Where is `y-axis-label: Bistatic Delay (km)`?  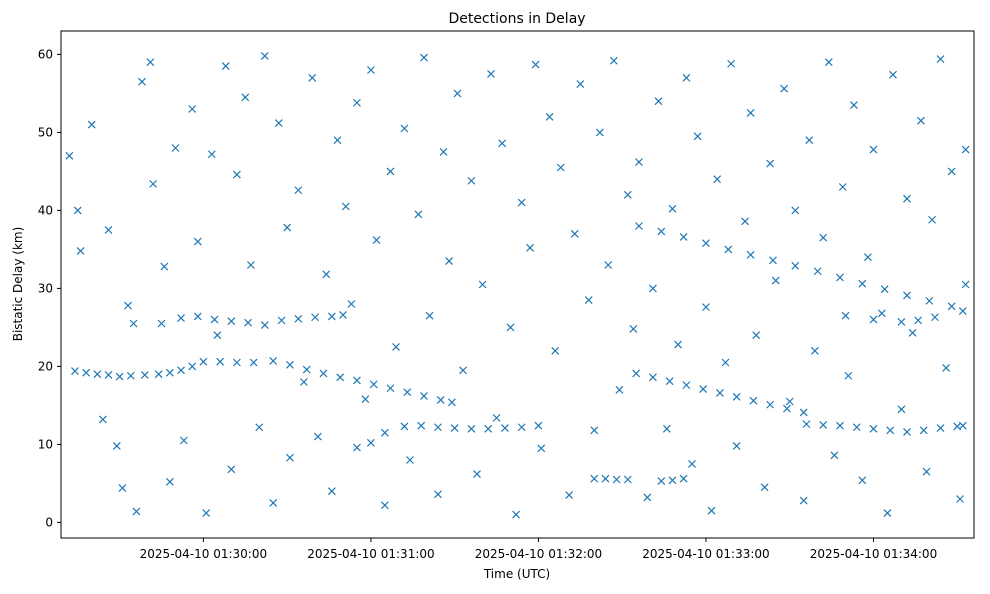
y-axis-label: Bistatic Delay (km) is located at coordinates (18, 284).